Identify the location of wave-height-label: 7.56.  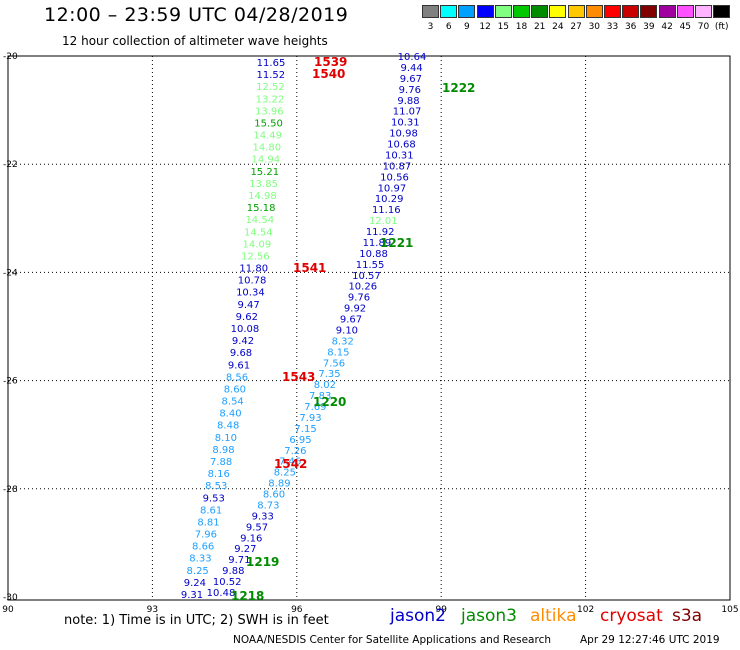
(334, 363).